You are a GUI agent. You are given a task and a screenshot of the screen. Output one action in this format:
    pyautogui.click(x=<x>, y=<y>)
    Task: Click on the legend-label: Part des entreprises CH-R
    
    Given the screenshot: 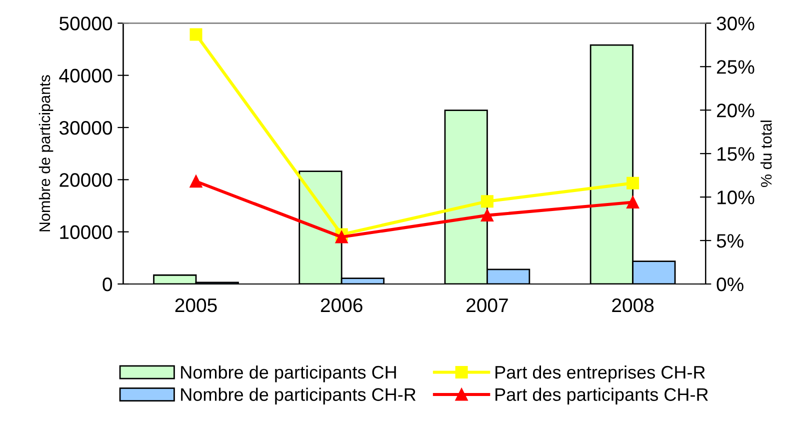 What is the action you would take?
    pyautogui.click(x=600, y=373)
    